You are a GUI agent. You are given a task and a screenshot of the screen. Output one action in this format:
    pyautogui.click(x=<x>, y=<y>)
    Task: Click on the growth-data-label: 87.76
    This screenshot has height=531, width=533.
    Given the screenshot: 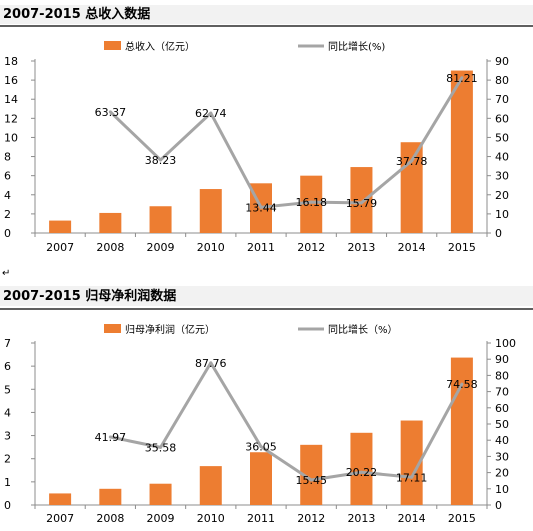 What is the action you would take?
    pyautogui.click(x=211, y=363)
    